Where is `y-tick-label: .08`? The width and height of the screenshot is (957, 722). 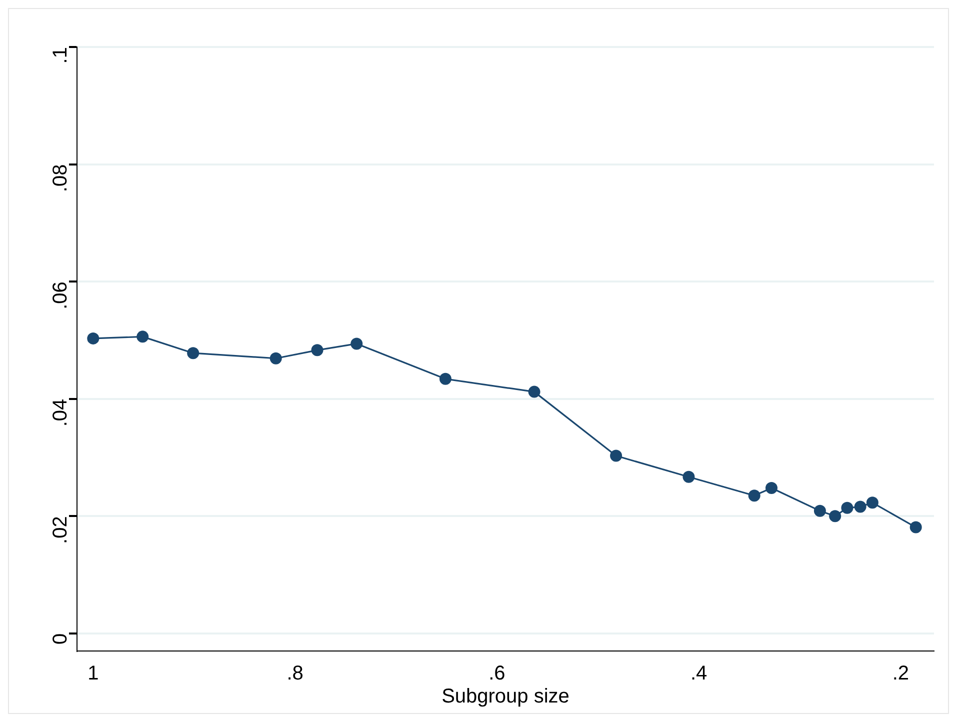 y-tick-label: .08 is located at coordinates (61, 178).